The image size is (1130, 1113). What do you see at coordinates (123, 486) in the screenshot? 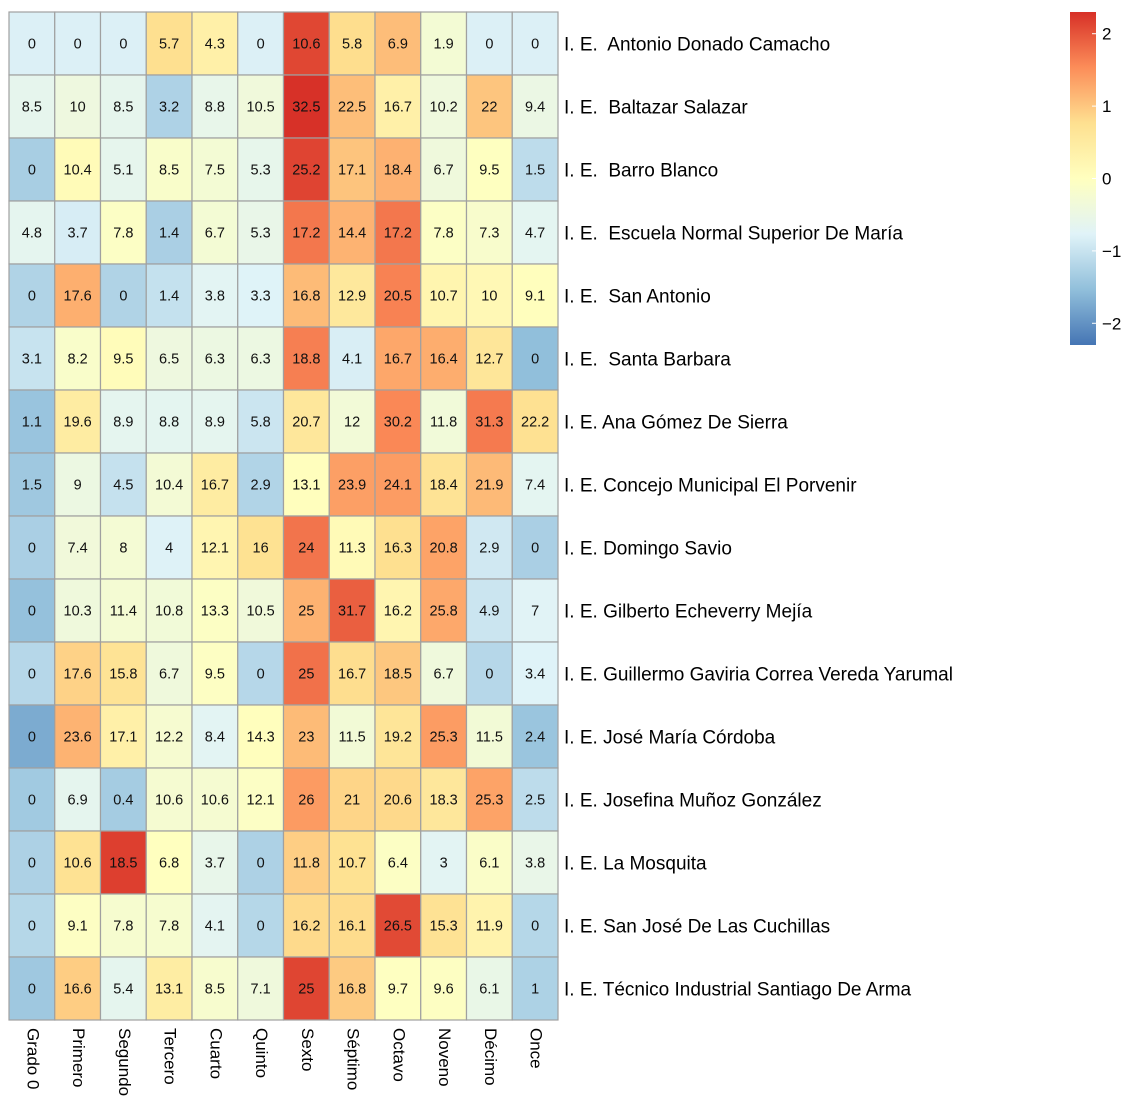
I see `cell-value-label: 4.5` at bounding box center [123, 486].